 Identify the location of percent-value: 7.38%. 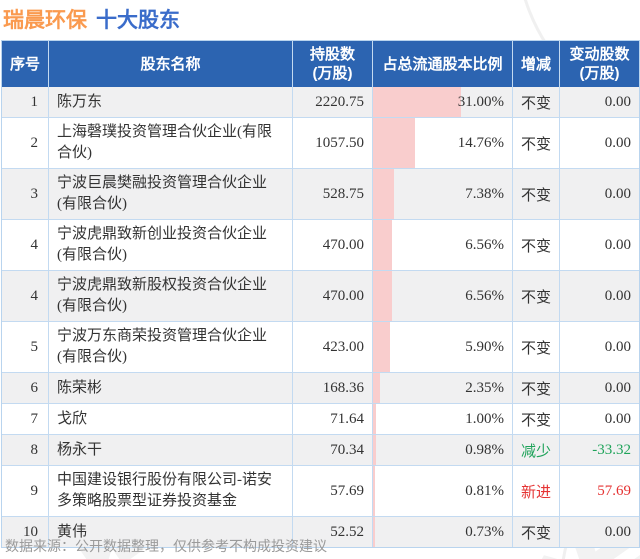
(484, 193).